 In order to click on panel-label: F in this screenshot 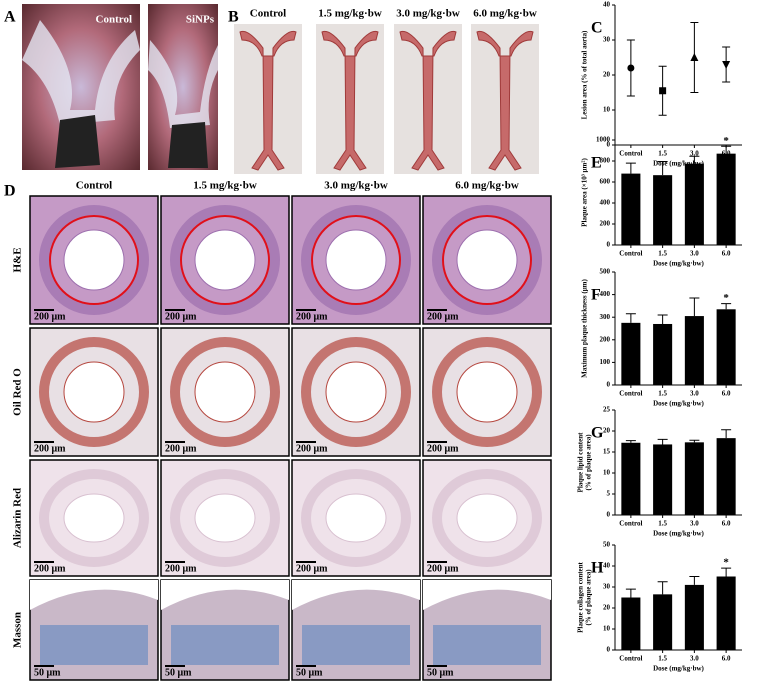, I will do `click(596, 295)`.